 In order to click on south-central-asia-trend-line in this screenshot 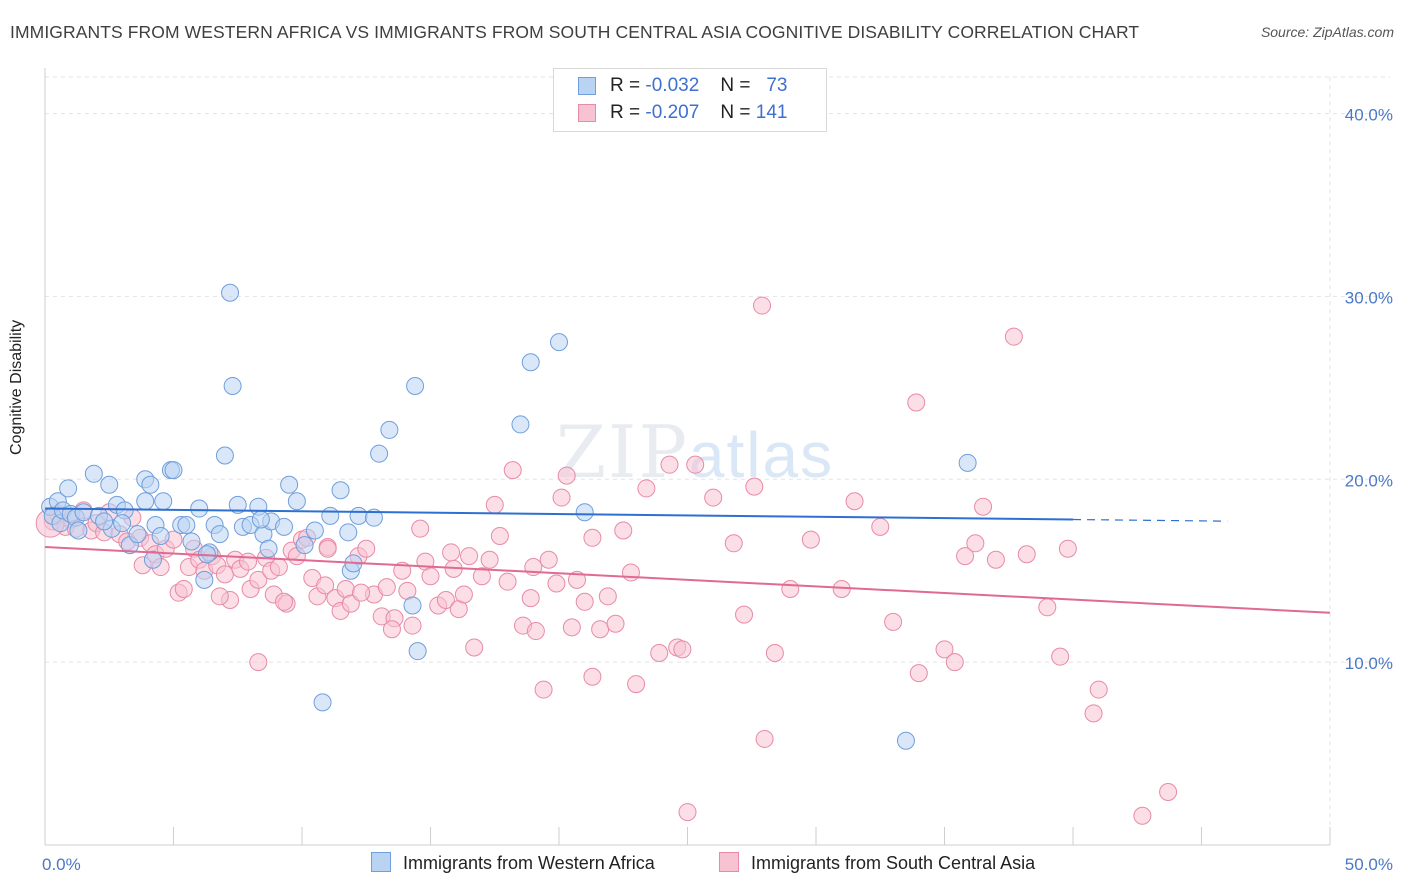, I will do `click(687, 579)`.